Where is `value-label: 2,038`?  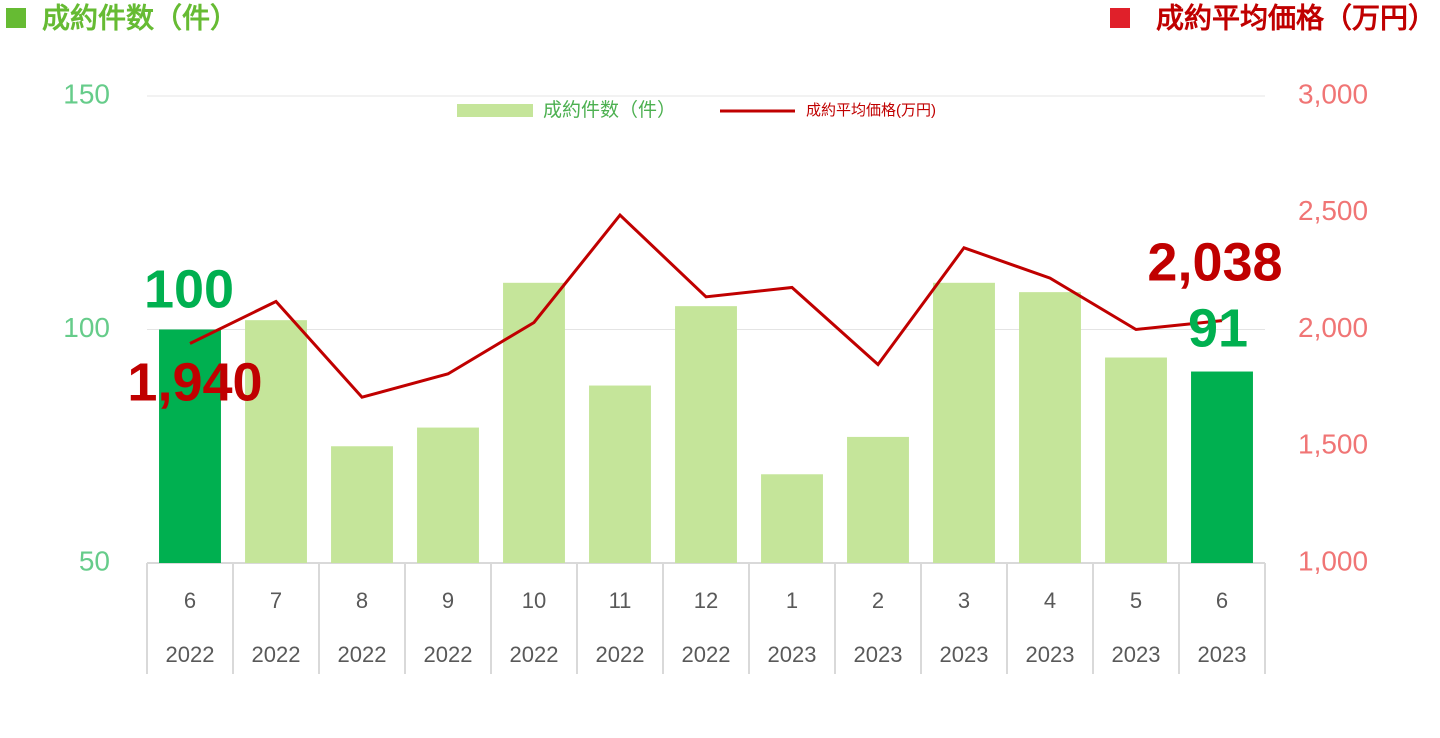 value-label: 2,038 is located at coordinates (1214, 262).